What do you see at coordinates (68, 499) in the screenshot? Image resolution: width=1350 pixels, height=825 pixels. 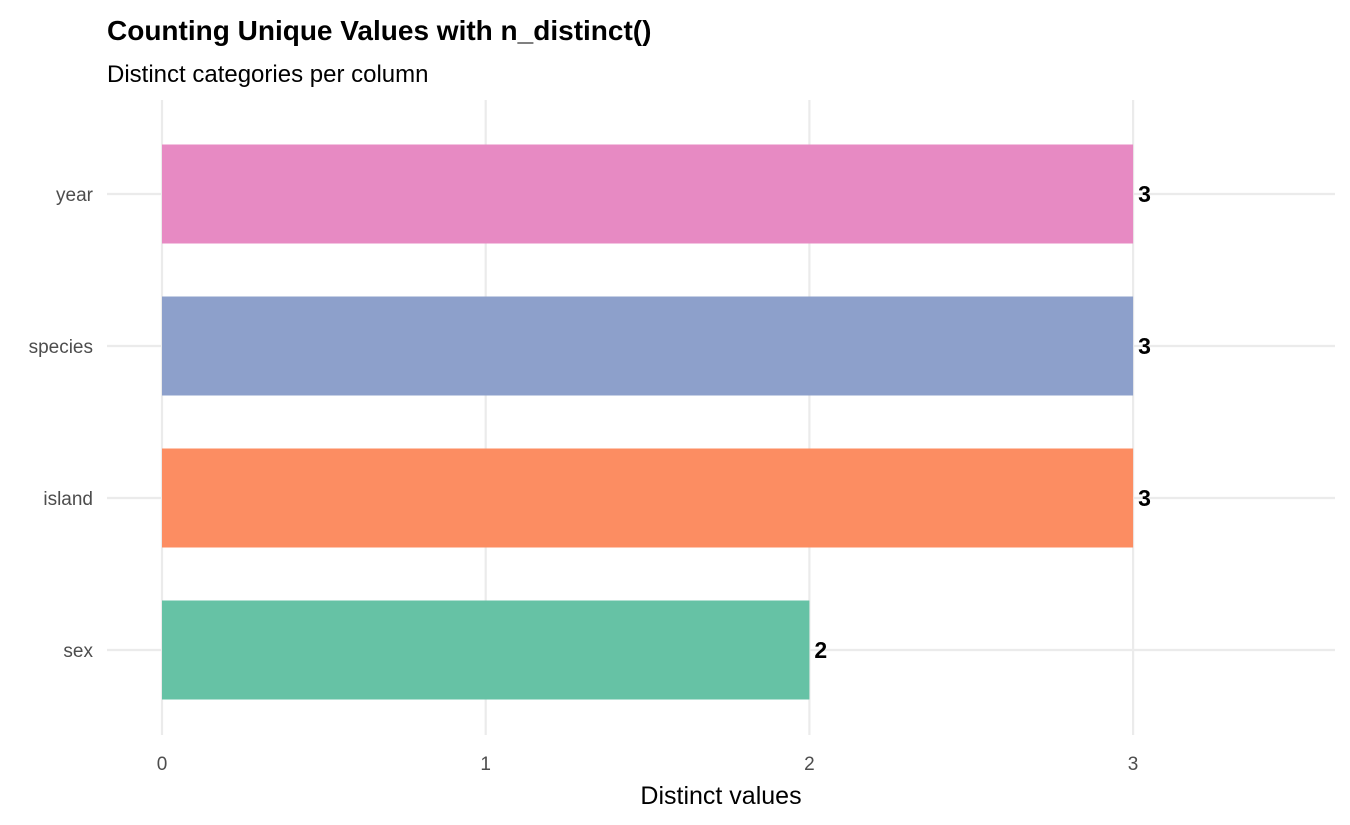 I see `y-tick-label: island` at bounding box center [68, 499].